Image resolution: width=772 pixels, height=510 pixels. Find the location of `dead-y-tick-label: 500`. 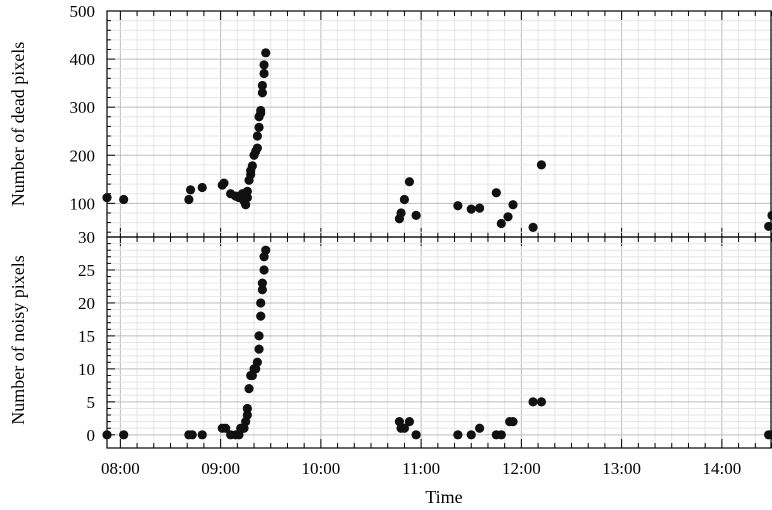

dead-y-tick-label: 500 is located at coordinates (83, 11).